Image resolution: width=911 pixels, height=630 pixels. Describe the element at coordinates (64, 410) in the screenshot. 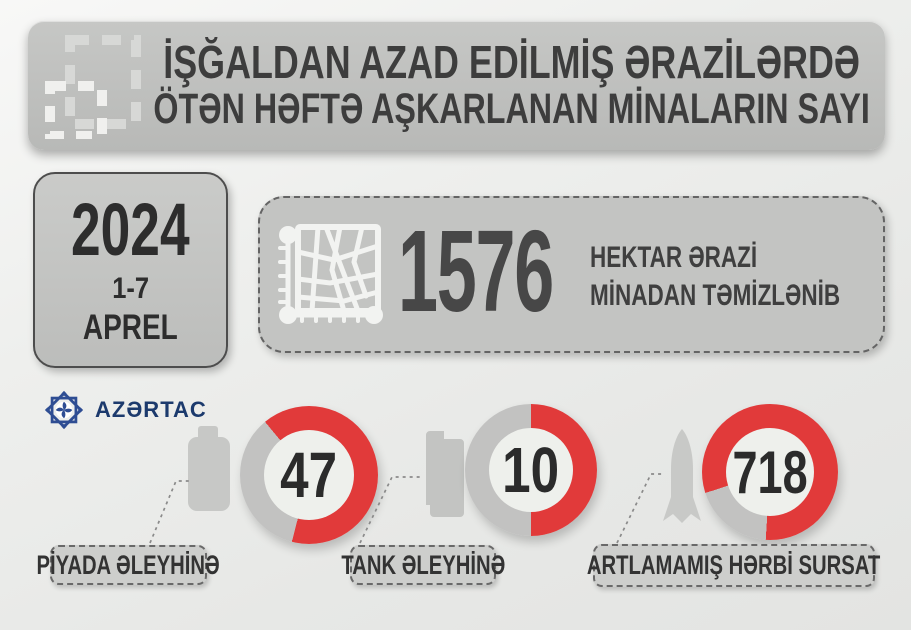

I see `azertac-emblem-icon` at that location.